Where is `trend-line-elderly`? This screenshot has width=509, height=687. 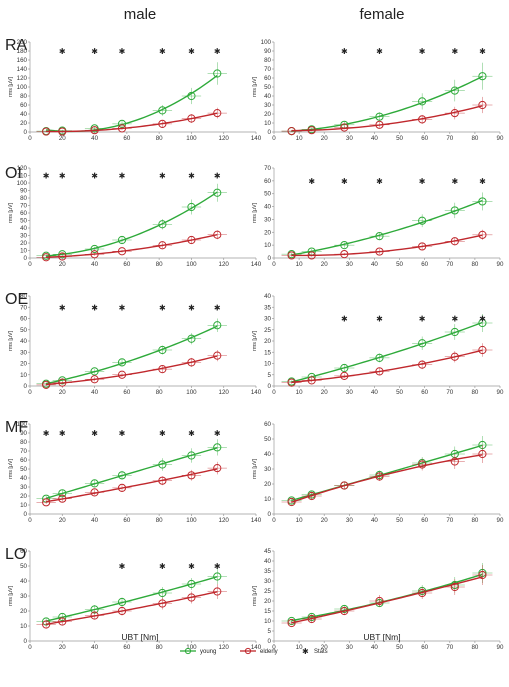 trend-line-elderly is located at coordinates (132, 608).